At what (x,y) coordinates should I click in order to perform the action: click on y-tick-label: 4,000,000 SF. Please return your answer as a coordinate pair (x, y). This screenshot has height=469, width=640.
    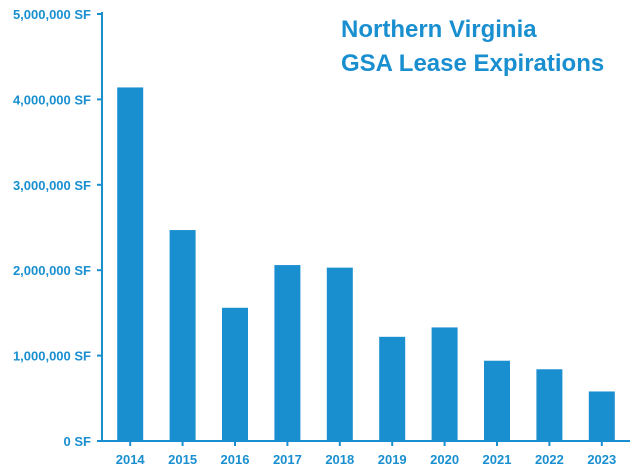
    Looking at the image, I should click on (52, 99).